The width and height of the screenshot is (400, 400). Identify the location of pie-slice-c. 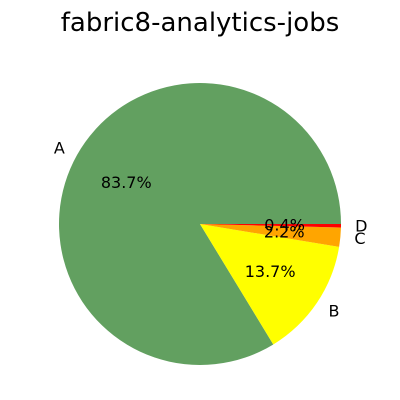
(270, 235).